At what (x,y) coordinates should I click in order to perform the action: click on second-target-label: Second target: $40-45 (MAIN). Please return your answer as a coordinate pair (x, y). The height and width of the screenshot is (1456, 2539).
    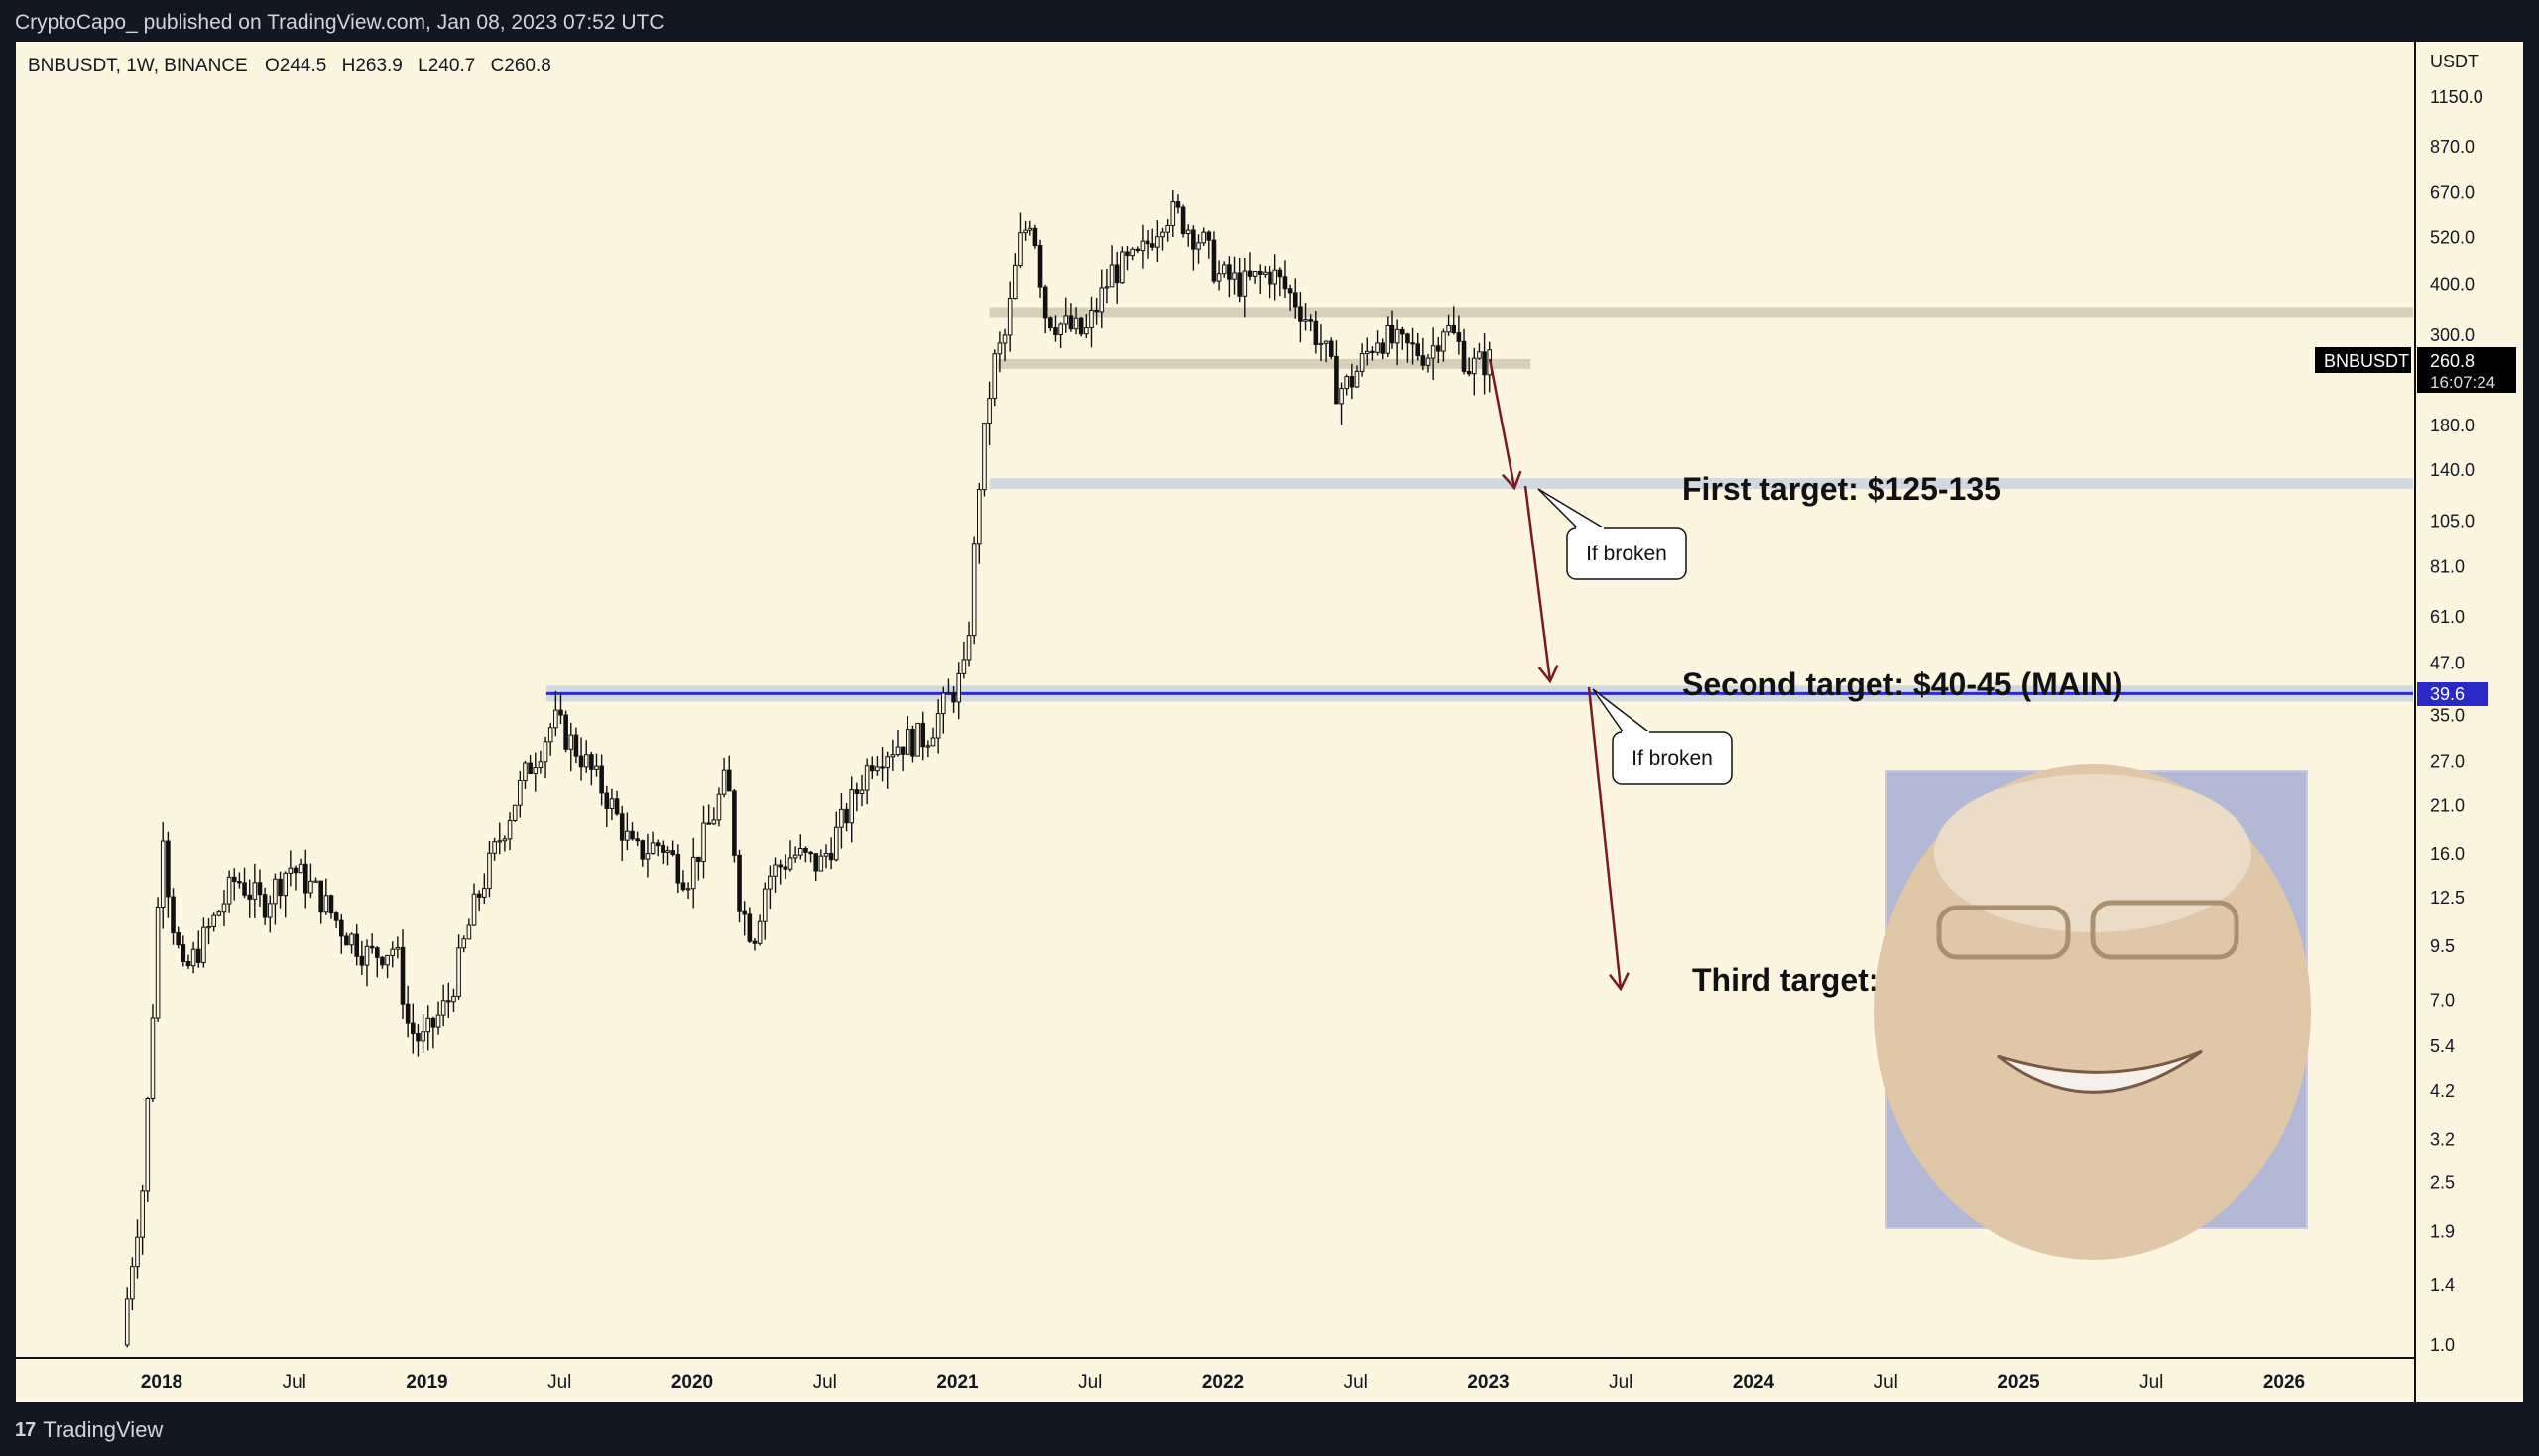
    Looking at the image, I should click on (1903, 684).